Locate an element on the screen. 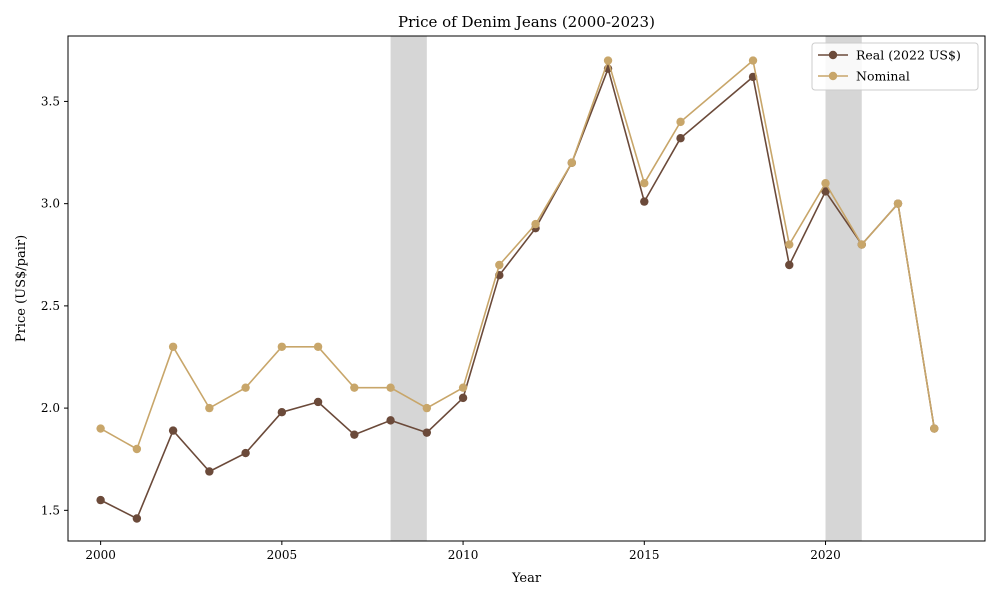 The width and height of the screenshot is (1000, 600). x-axis-ticks: 2000 2005 2010 2015 2020 is located at coordinates (463, 551).